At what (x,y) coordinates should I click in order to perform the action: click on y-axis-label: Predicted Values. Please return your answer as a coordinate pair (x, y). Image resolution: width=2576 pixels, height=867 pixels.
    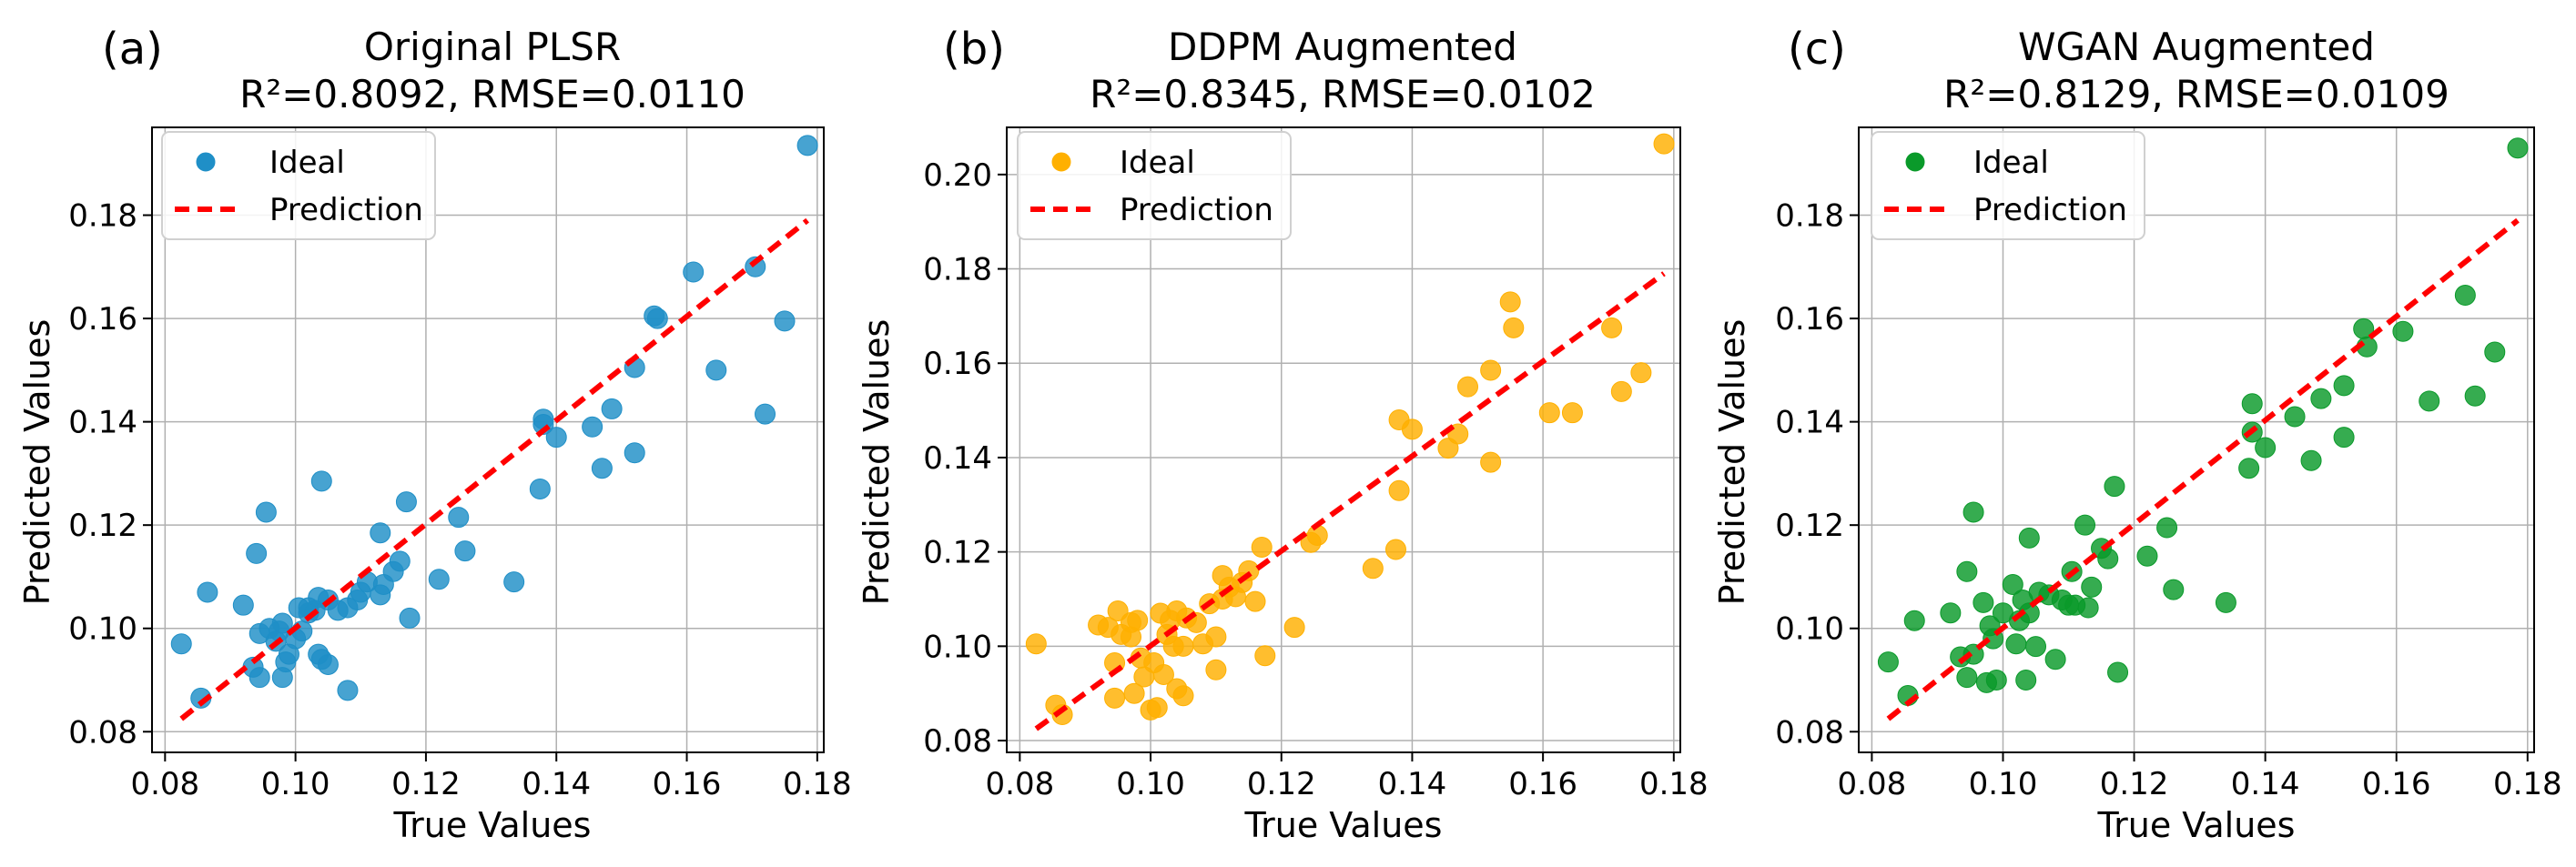
    Looking at the image, I should click on (37, 462).